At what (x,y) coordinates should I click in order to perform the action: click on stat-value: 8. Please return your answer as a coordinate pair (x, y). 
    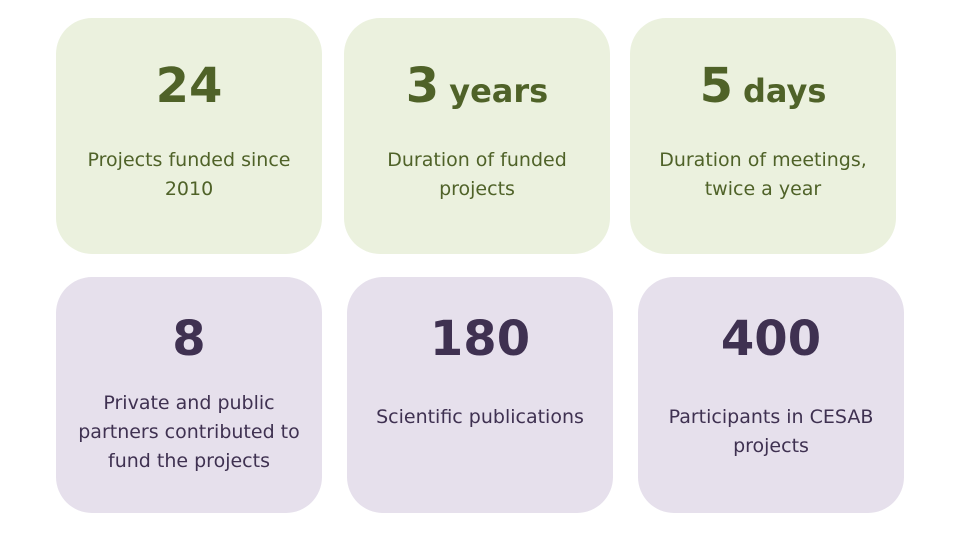
    Looking at the image, I should click on (189, 339).